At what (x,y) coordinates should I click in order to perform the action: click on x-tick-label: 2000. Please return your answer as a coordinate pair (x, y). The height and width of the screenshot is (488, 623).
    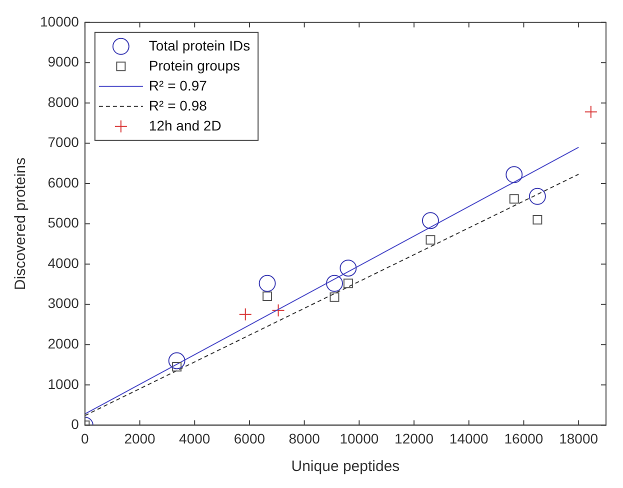
    Looking at the image, I should click on (140, 438).